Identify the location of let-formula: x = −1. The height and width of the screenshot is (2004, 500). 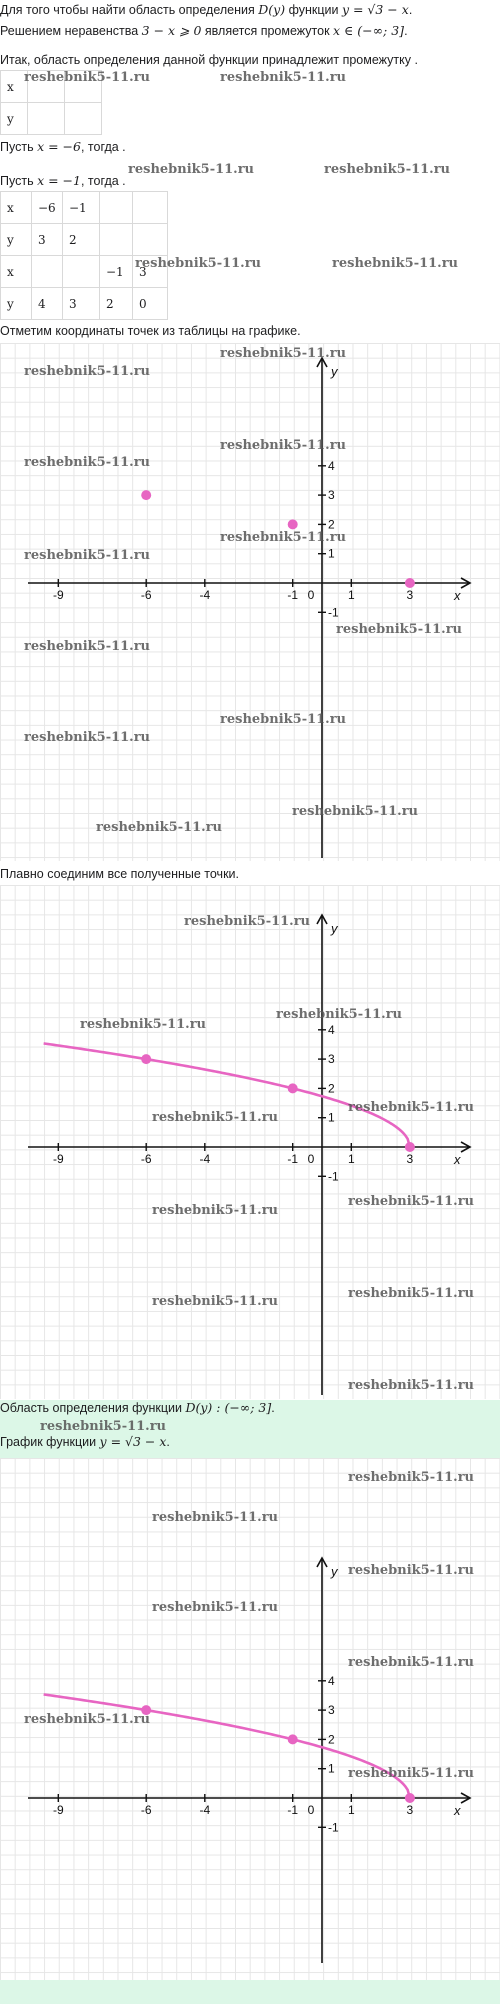
(59, 180).